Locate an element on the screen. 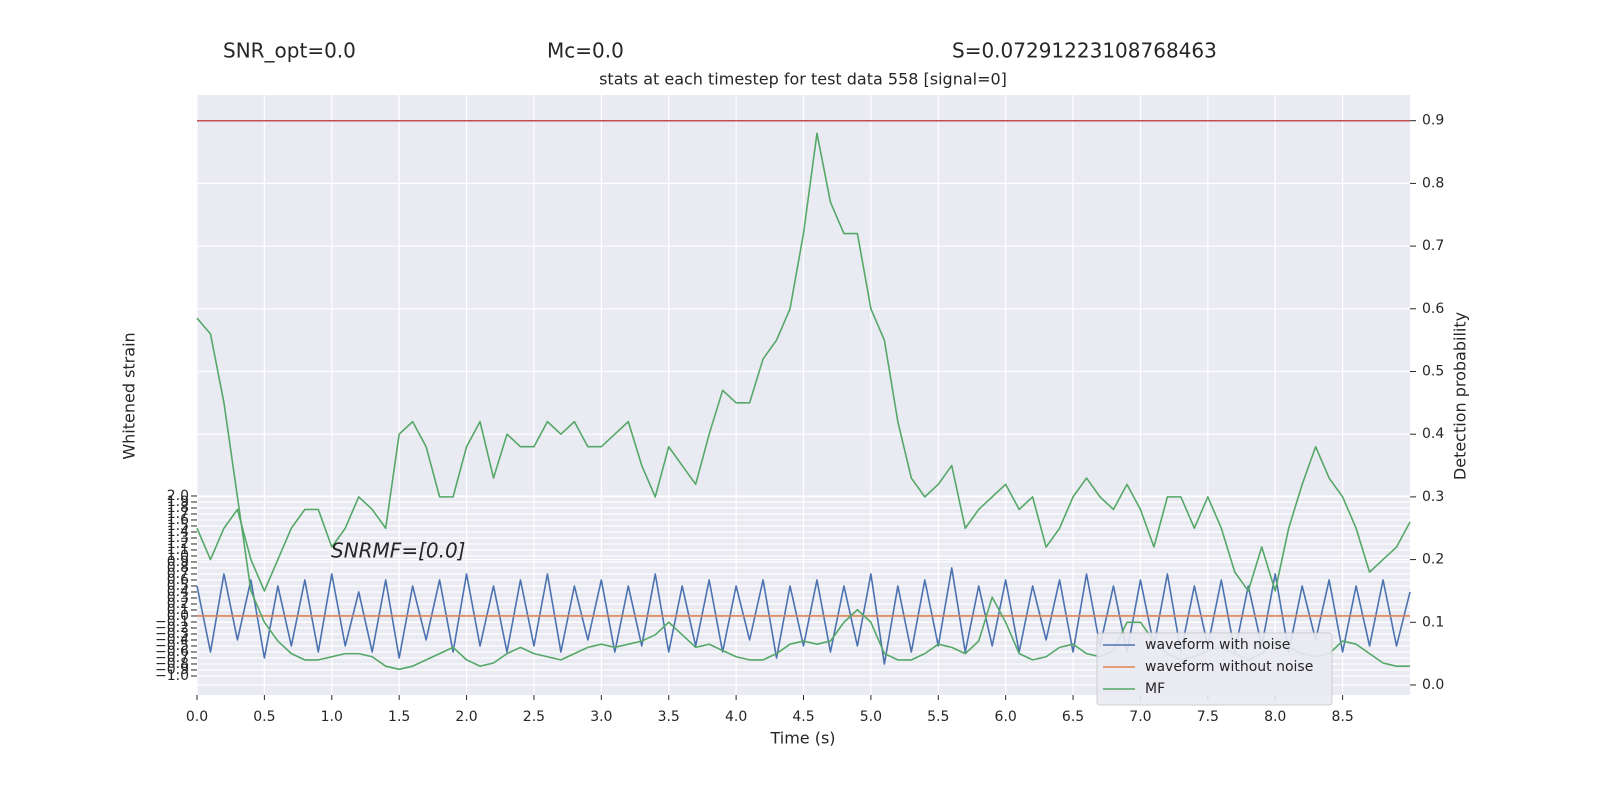 Image resolution: width=1600 pixels, height=800 pixels. y-tick-label: −0.9 is located at coordinates (172, 670).